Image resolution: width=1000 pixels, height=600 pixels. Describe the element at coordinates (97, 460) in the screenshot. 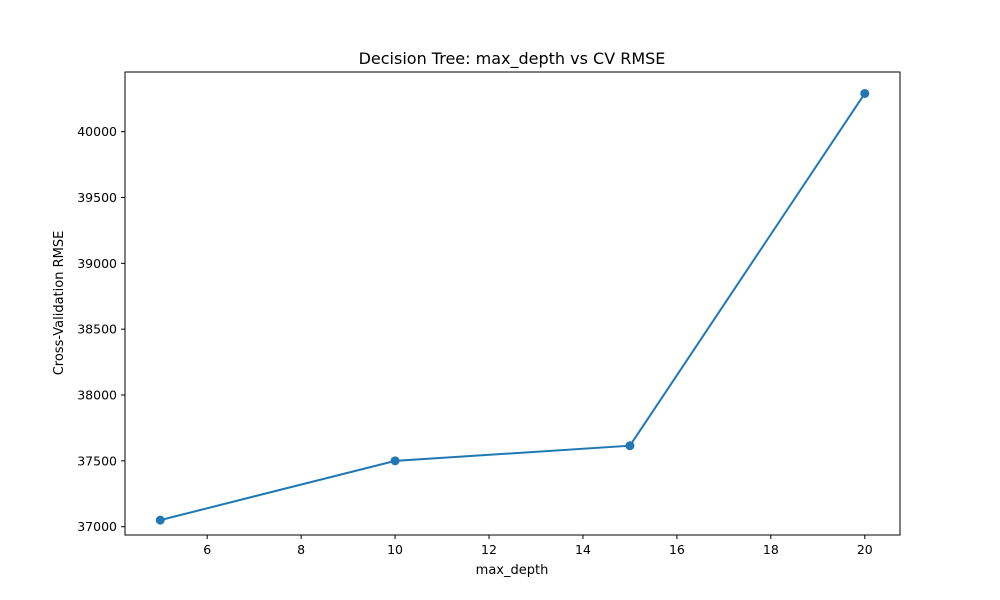

I see `y-tick-label: 37500` at that location.